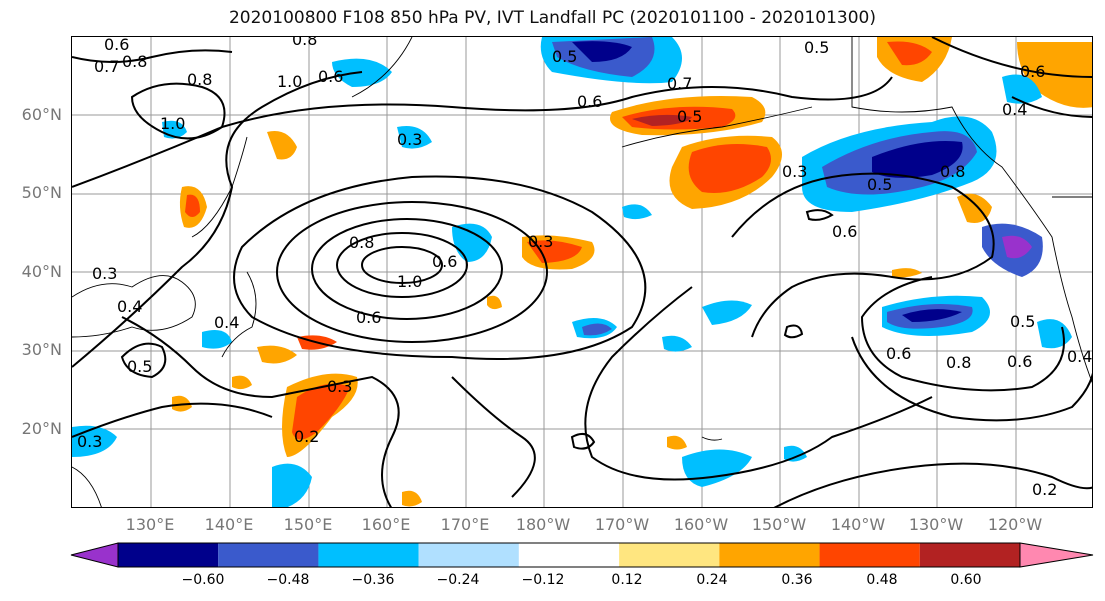  I want to click on colorbar-tick-label: 0.24, so click(712, 580).